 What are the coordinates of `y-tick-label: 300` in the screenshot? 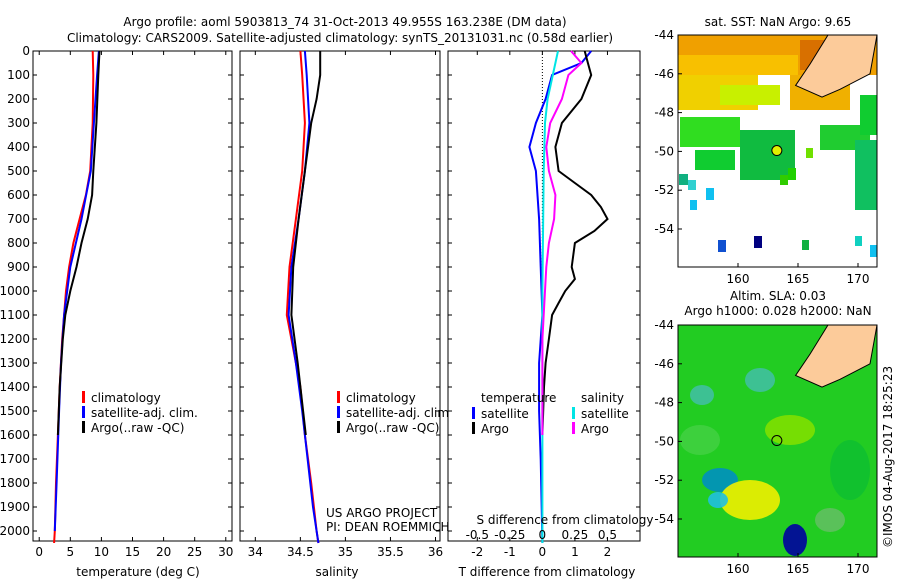 It's located at (18, 123).